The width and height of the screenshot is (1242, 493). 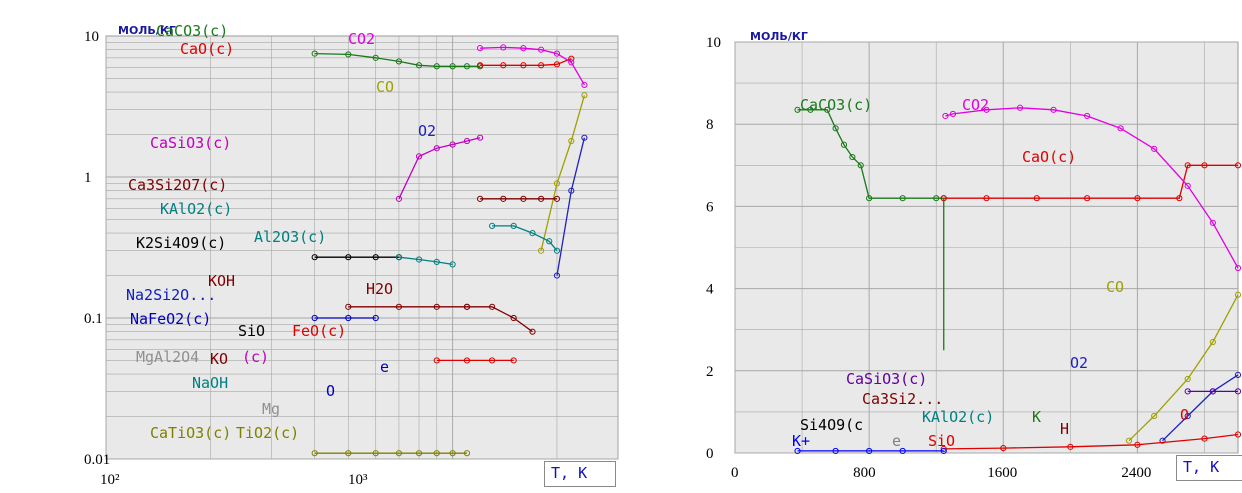 What do you see at coordinates (219, 359) in the screenshot?
I see `species-label: KO` at bounding box center [219, 359].